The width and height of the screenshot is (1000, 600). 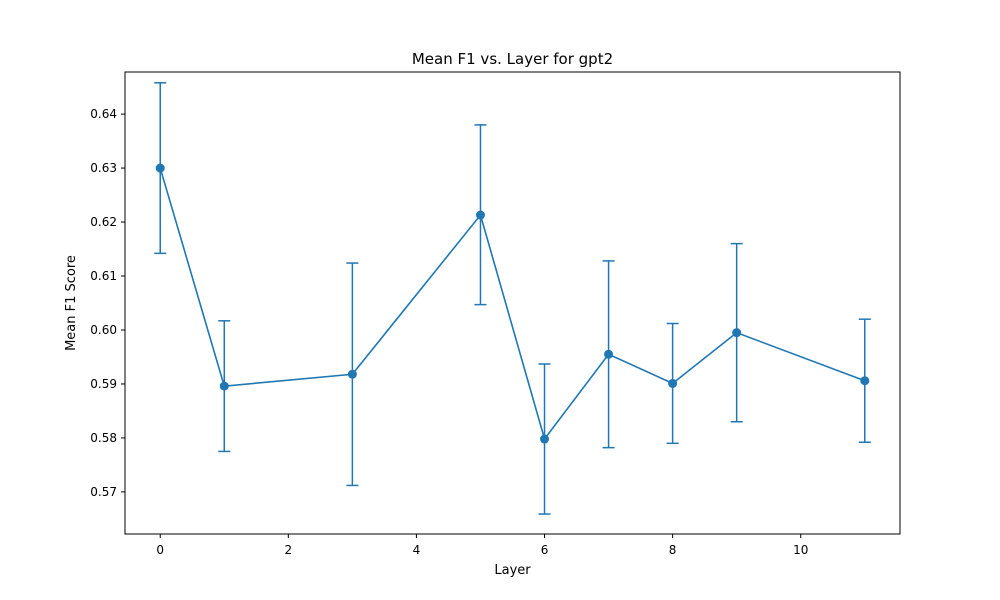 What do you see at coordinates (673, 550) in the screenshot?
I see `x-tick-label: 8` at bounding box center [673, 550].